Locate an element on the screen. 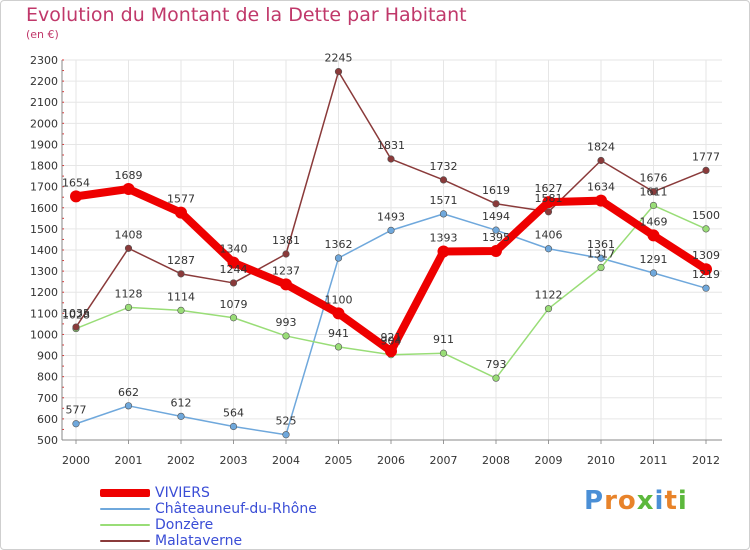  legend-label: Donzère is located at coordinates (184, 525).